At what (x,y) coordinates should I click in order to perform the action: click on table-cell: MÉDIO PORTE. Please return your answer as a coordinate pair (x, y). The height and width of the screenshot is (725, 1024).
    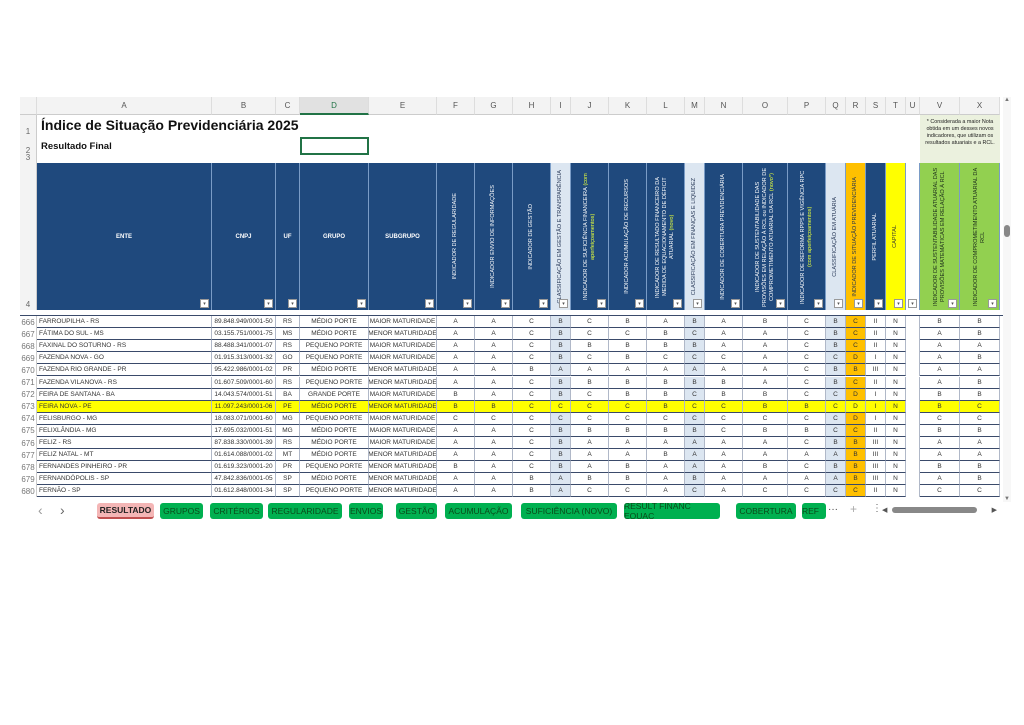
    Looking at the image, I should click on (334, 479).